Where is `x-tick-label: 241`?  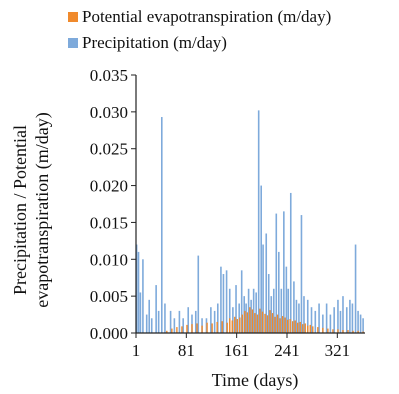 x-tick-label: 241 is located at coordinates (287, 350).